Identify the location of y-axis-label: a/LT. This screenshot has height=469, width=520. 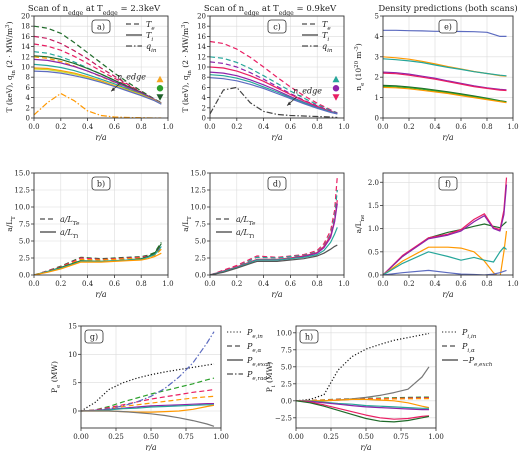
(187, 224).